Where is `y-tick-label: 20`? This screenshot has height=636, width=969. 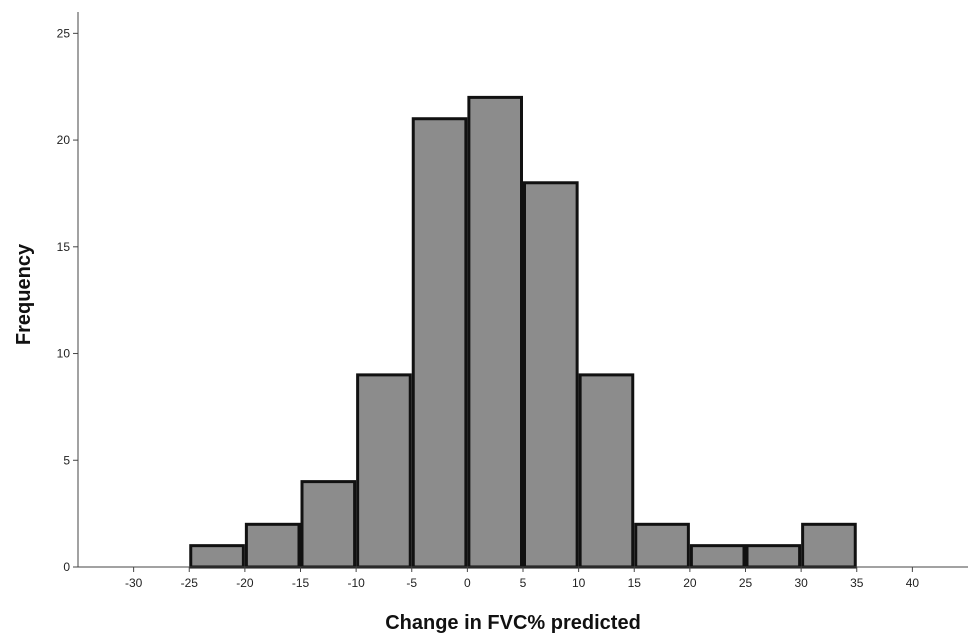
y-tick-label: 20 is located at coordinates (64, 140).